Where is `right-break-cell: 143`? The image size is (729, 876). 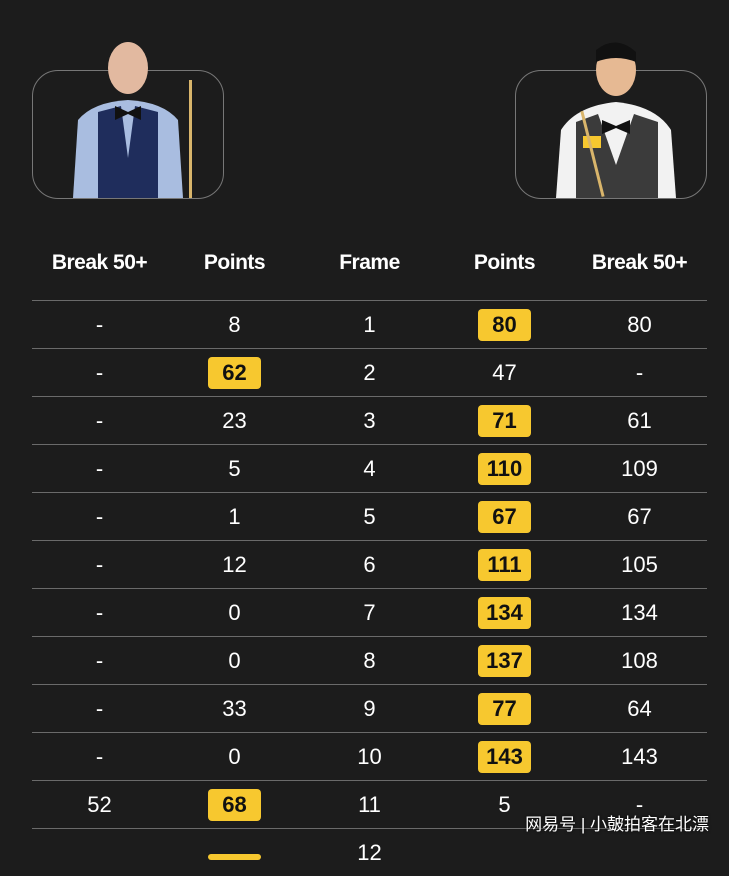 right-break-cell: 143 is located at coordinates (639, 757).